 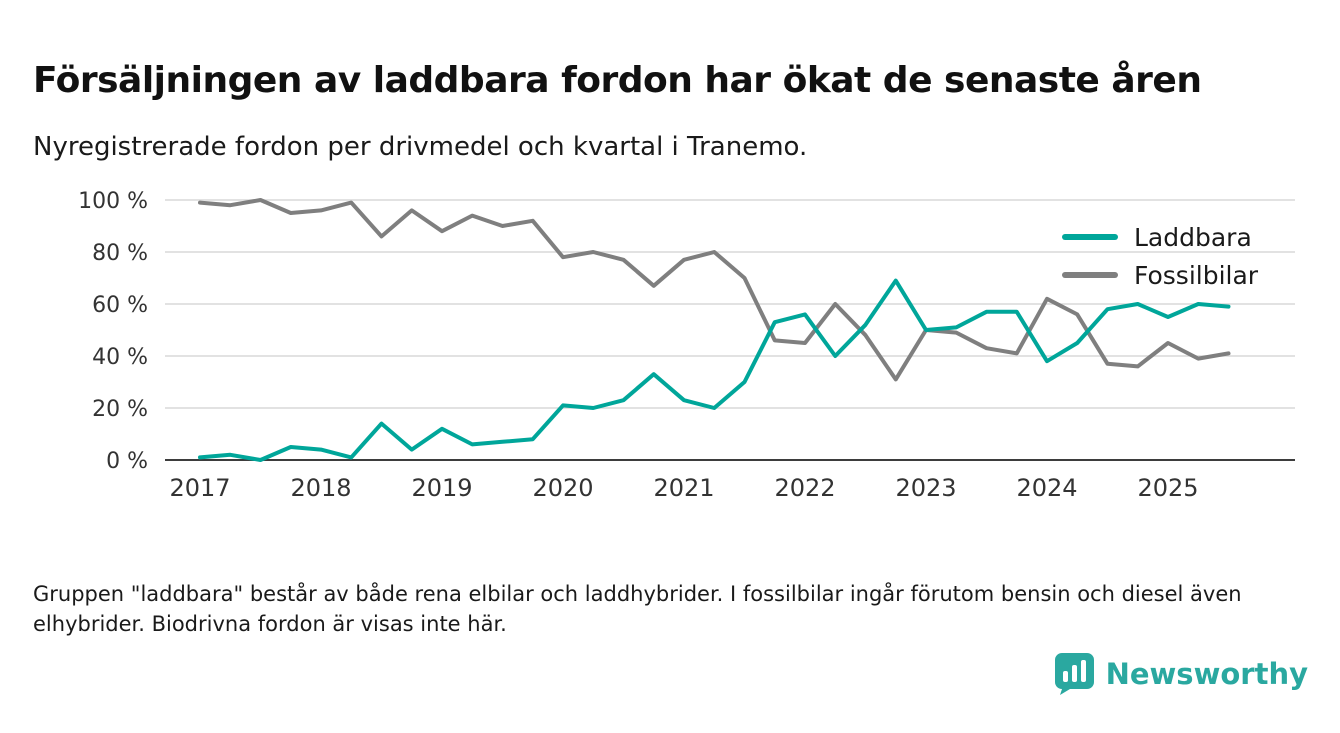 I want to click on svg-text: 2021, so click(x=683, y=488).